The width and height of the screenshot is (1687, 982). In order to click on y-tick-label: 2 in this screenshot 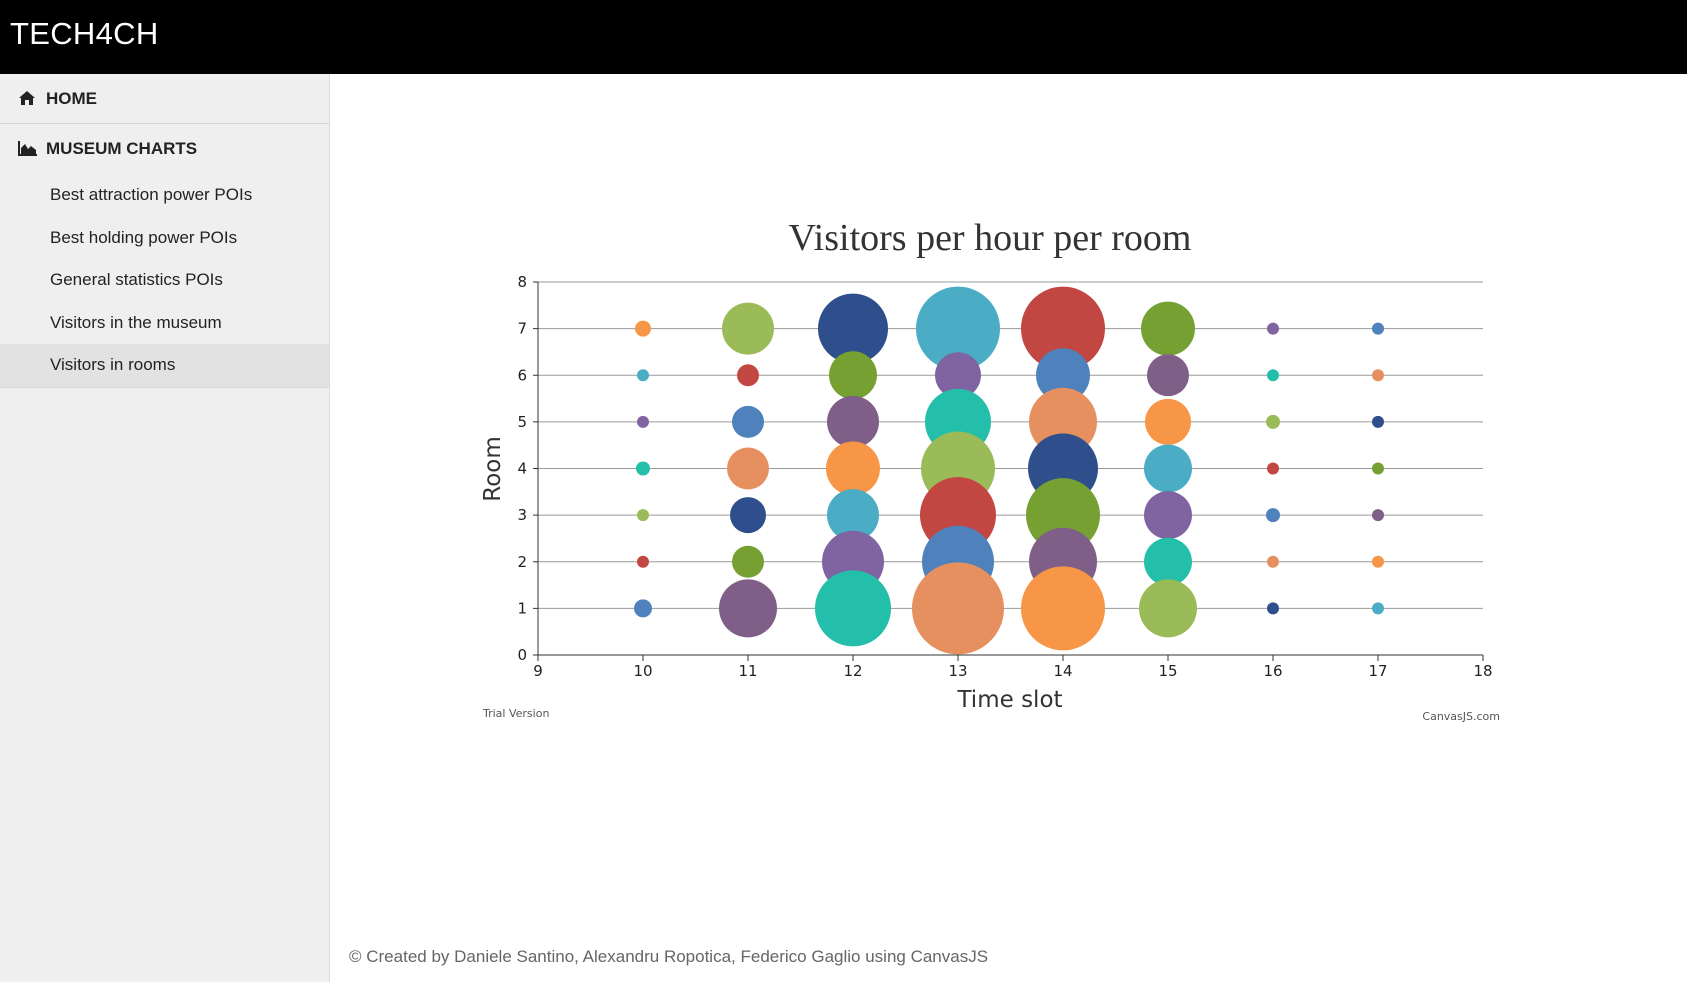, I will do `click(522, 562)`.